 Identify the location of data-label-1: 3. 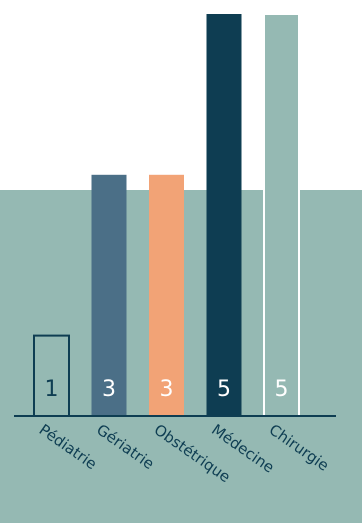
(109, 389).